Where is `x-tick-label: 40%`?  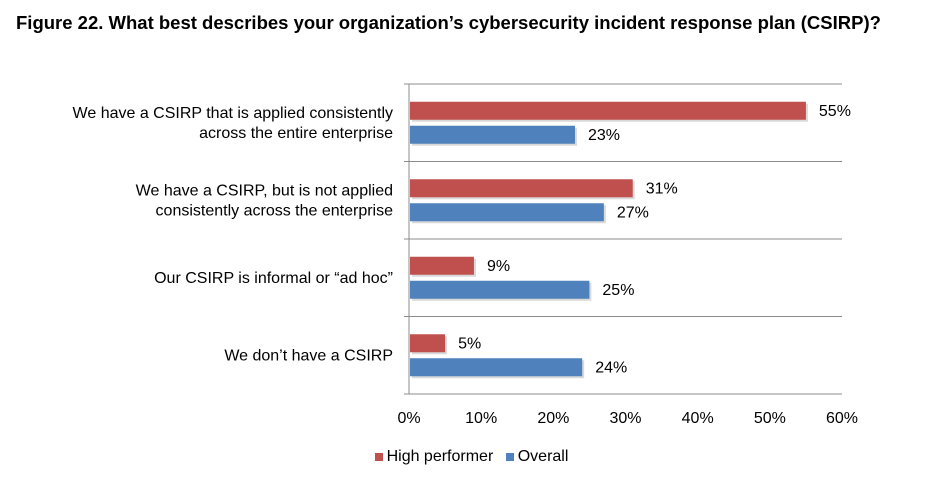
x-tick-label: 40% is located at coordinates (698, 418).